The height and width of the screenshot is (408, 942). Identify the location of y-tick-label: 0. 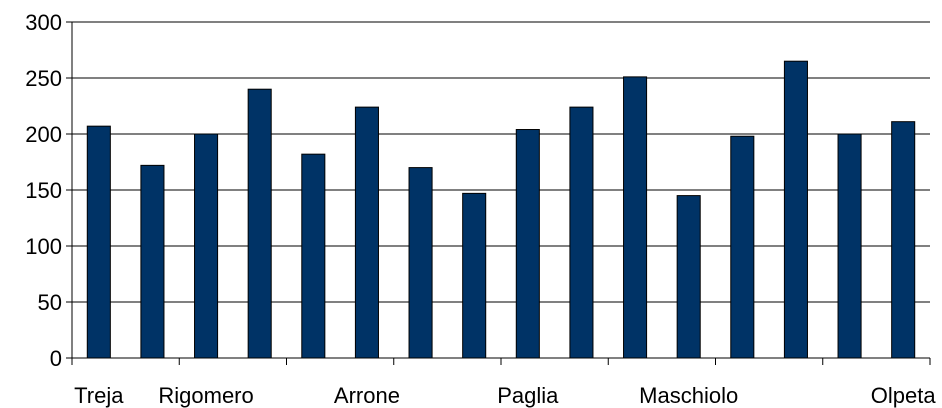
(56, 358).